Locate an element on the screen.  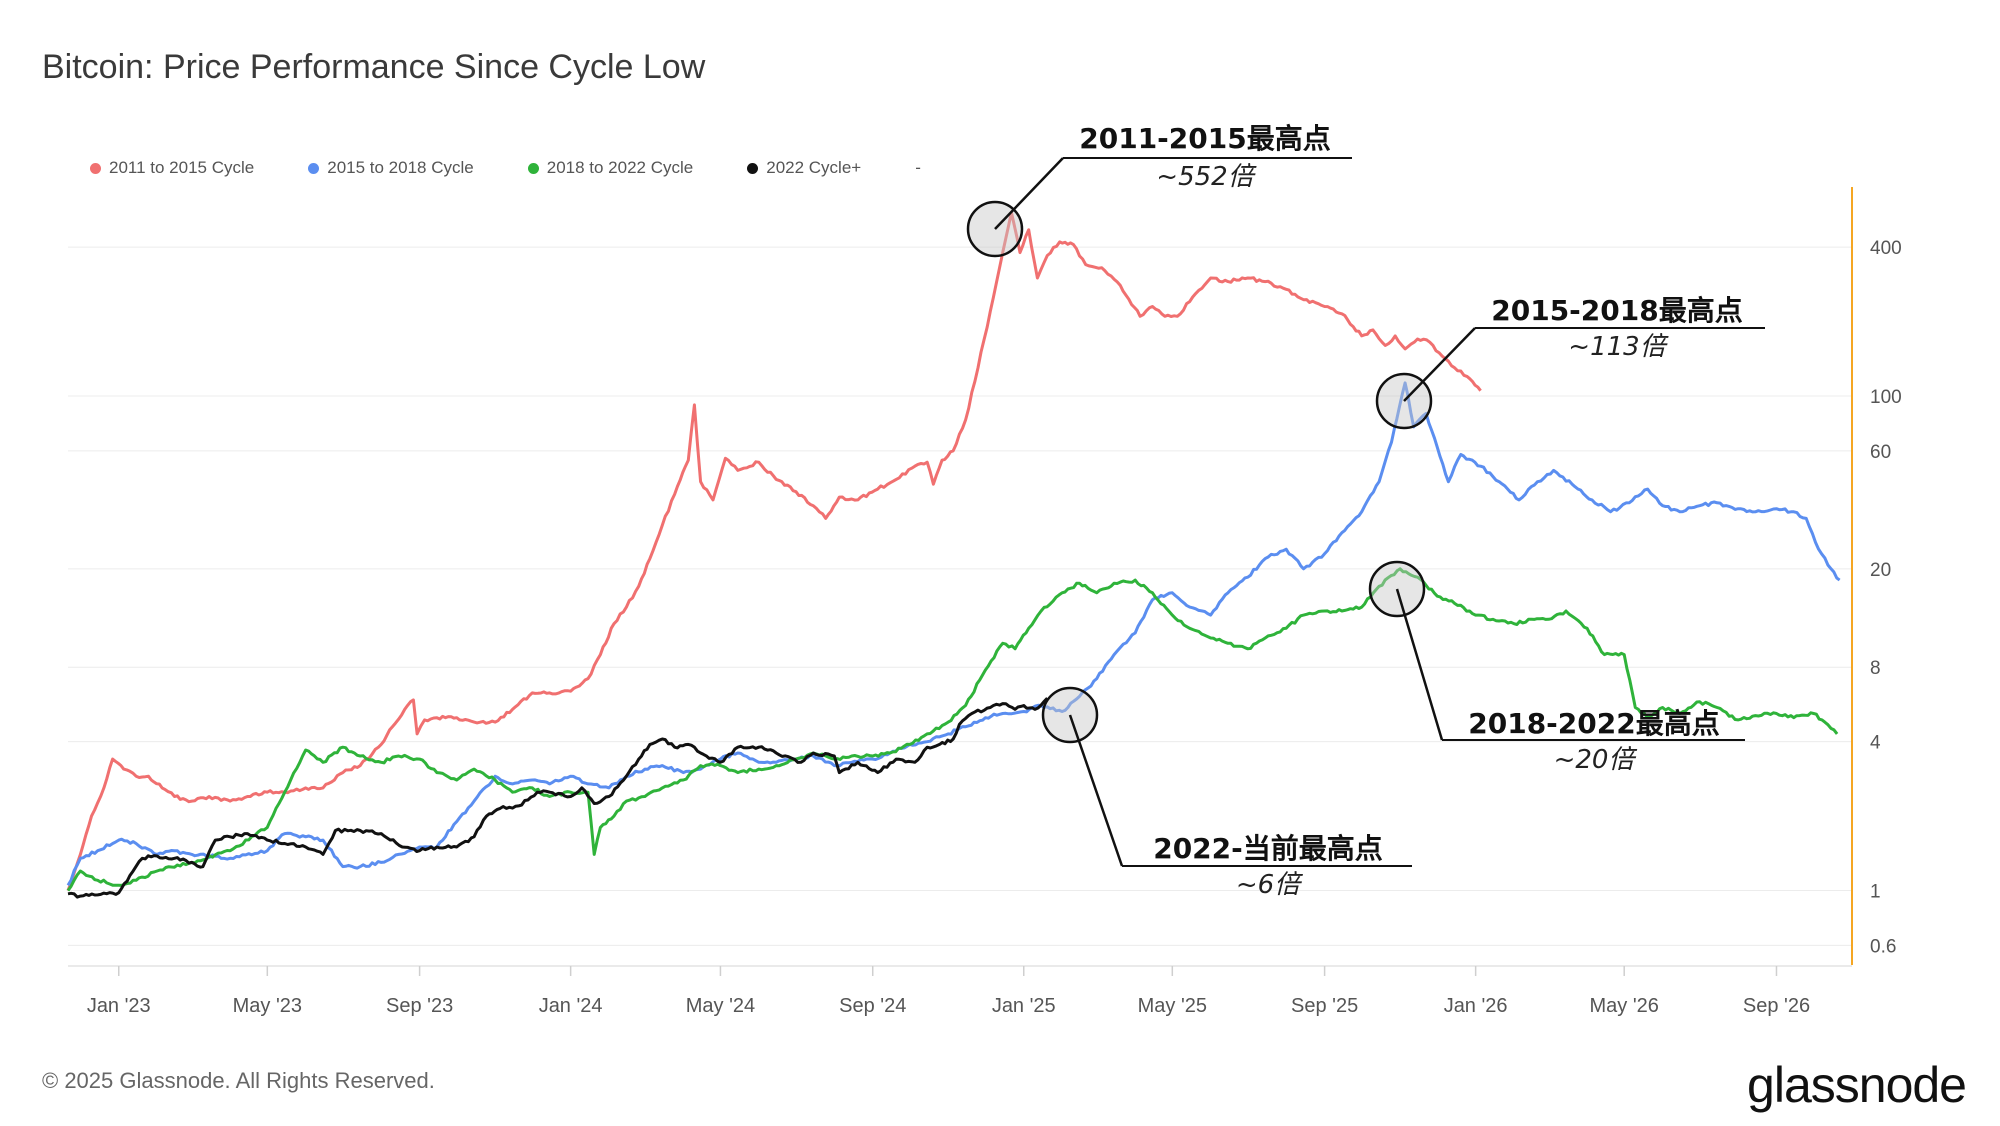
series-2022-plus-line is located at coordinates (558, 798).